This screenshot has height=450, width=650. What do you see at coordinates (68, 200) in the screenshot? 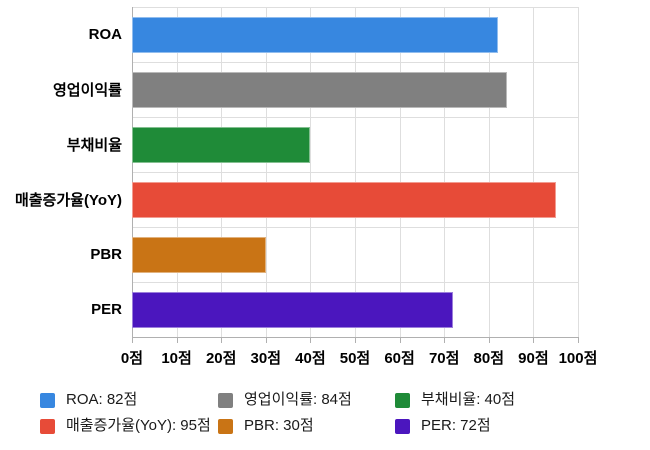
I see `category-label: 매출증가율(YoY)` at bounding box center [68, 200].